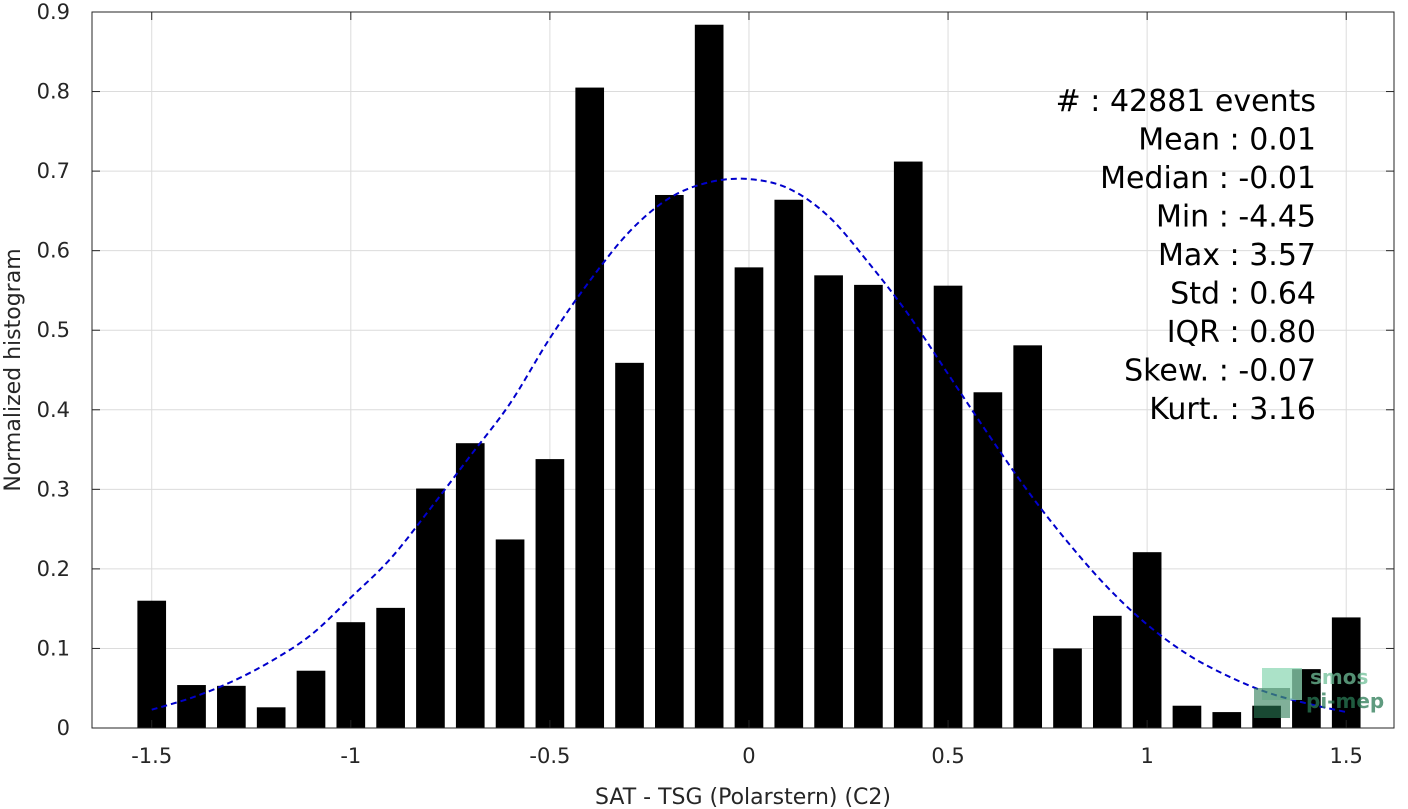  Describe the element at coordinates (1236, 217) in the screenshot. I see `stat-line: Min : -4.45` at that location.